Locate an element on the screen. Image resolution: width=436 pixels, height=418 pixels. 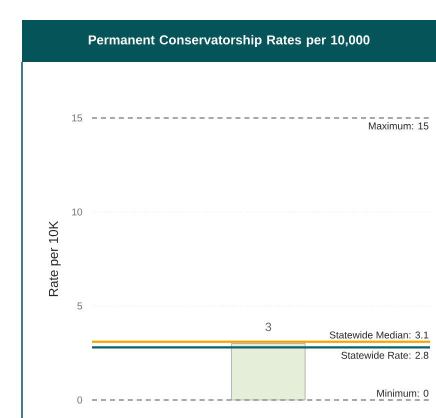
ref-line-label: Statewide Rate: 2.8 is located at coordinates (384, 355).